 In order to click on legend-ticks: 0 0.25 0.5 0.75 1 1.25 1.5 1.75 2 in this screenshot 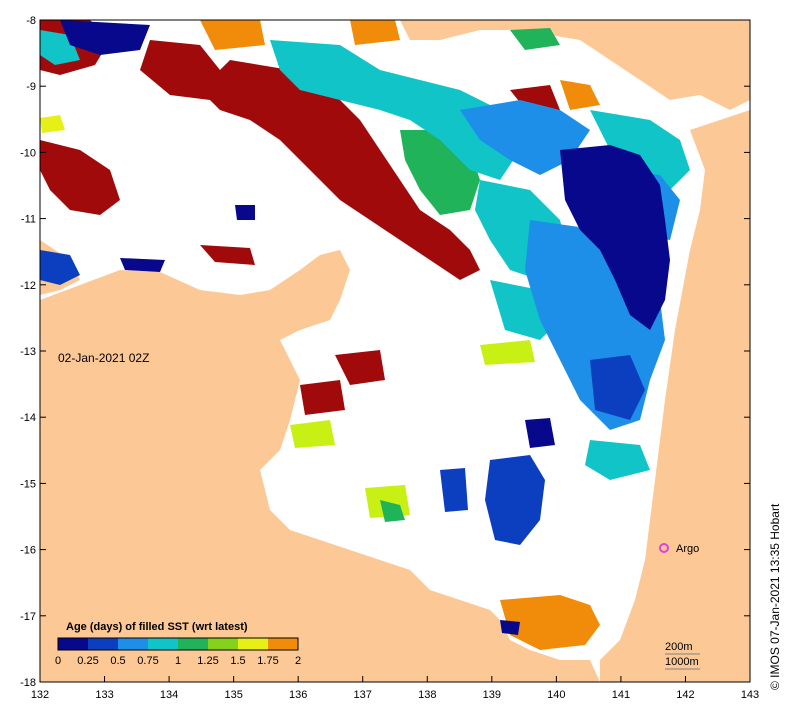, I will do `click(178, 661)`.